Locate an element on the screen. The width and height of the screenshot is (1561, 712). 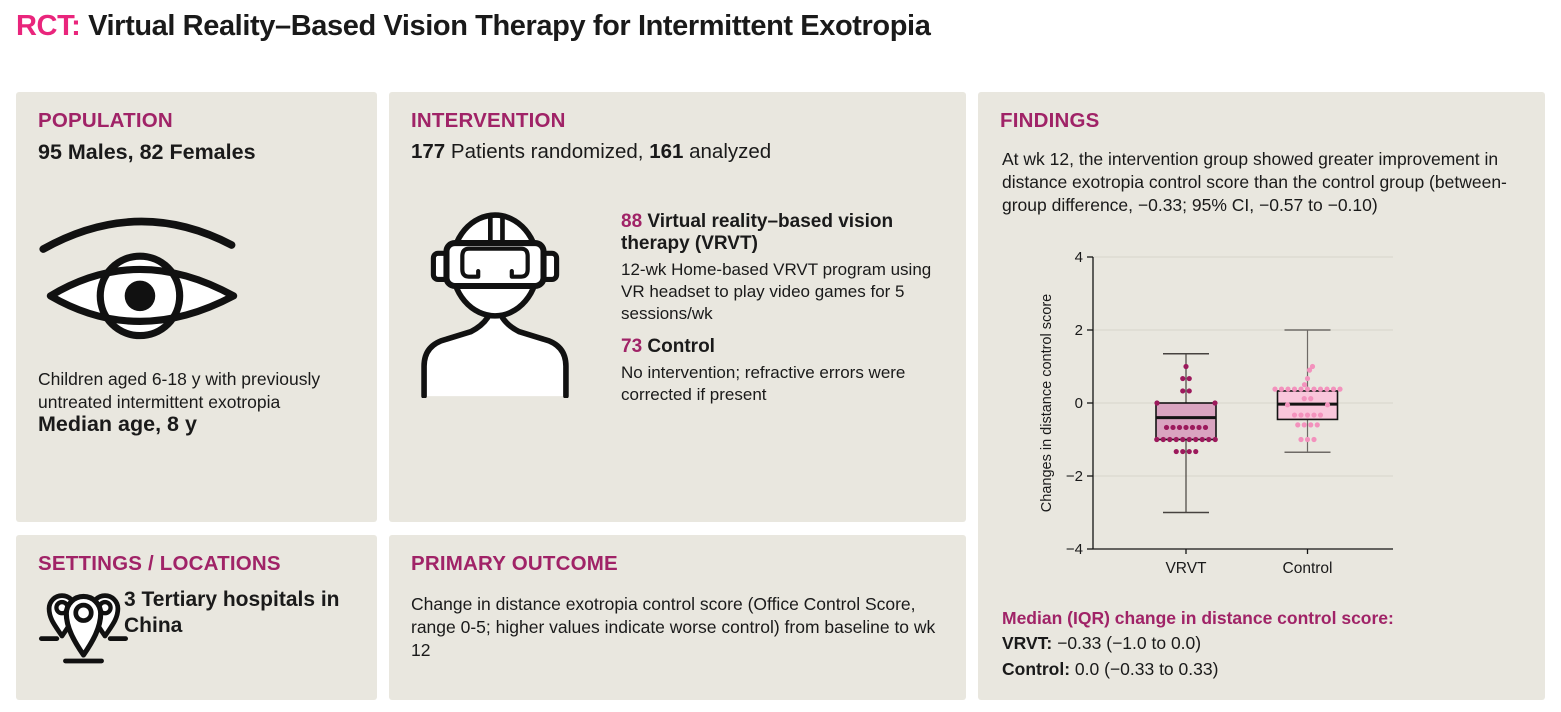
median-iqr-vrvt-line: VRVT: −0.33 (−1.0 to 0.0) is located at coordinates (1102, 643).